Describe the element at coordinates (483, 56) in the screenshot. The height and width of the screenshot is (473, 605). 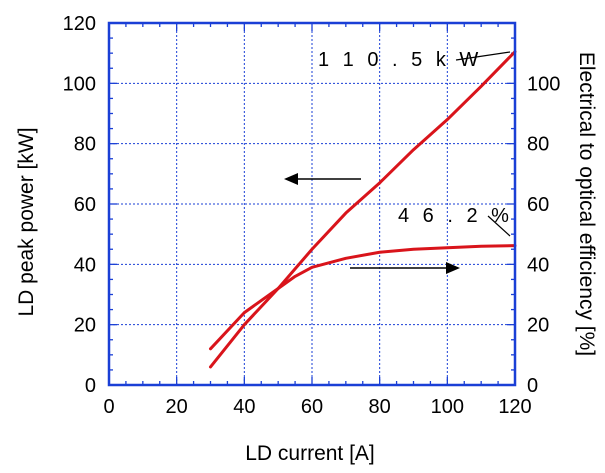
I see `annotation-peak-power-leader` at that location.